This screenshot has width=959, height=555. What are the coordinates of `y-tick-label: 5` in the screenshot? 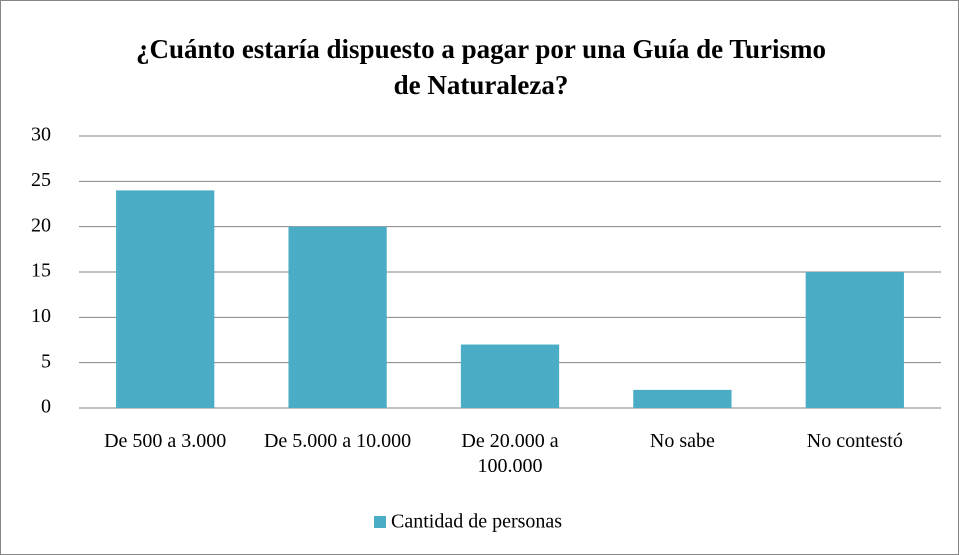 It's located at (46, 361).